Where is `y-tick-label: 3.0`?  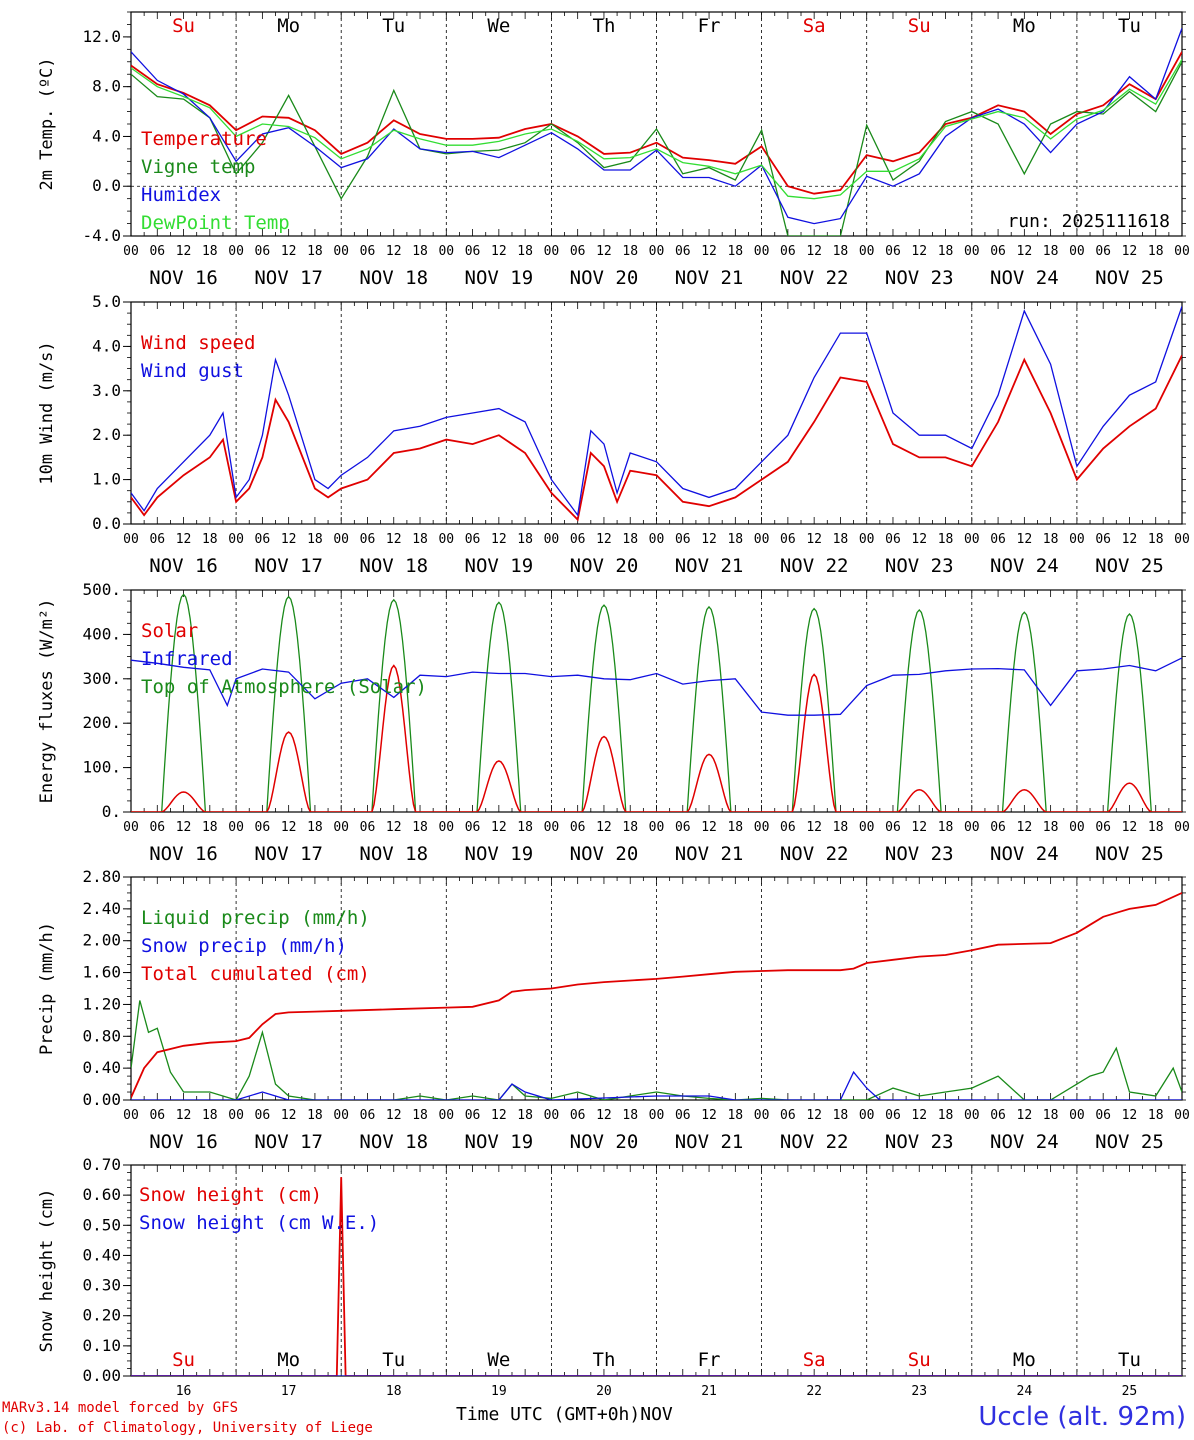
y-tick-label: 3.0 is located at coordinates (106, 390).